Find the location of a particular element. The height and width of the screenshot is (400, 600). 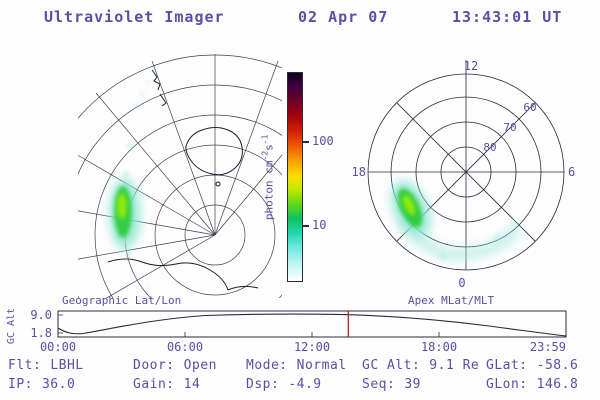

mlat-label-60: 60 is located at coordinates (529, 107).